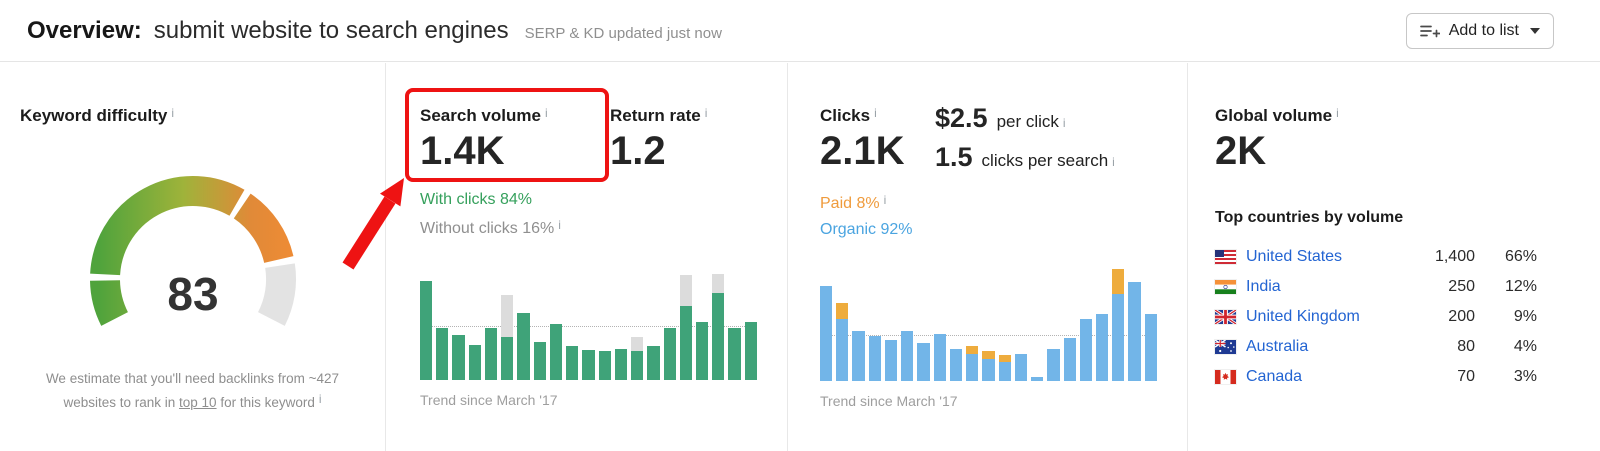 The width and height of the screenshot is (1600, 451). Describe the element at coordinates (1376, 377) in the screenshot. I see `country-row: Canada 70 3%` at that location.